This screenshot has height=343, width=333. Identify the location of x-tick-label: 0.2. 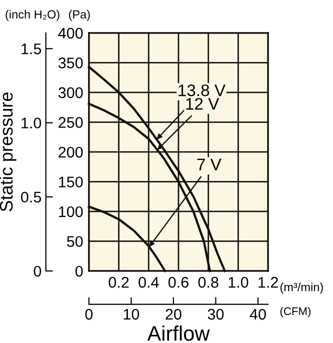
(118, 282).